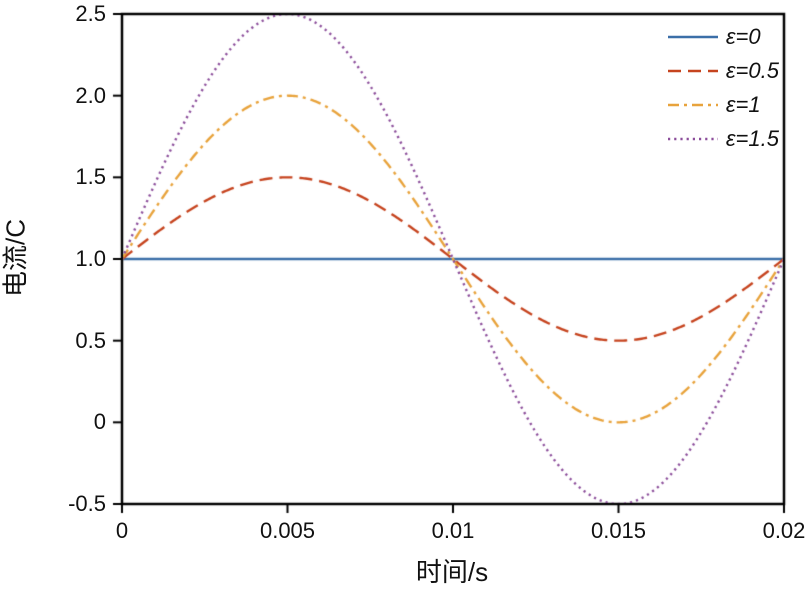 Image resolution: width=805 pixels, height=594 pixels. What do you see at coordinates (90, 13) in the screenshot?
I see `y-tick-label: 2.5` at bounding box center [90, 13].